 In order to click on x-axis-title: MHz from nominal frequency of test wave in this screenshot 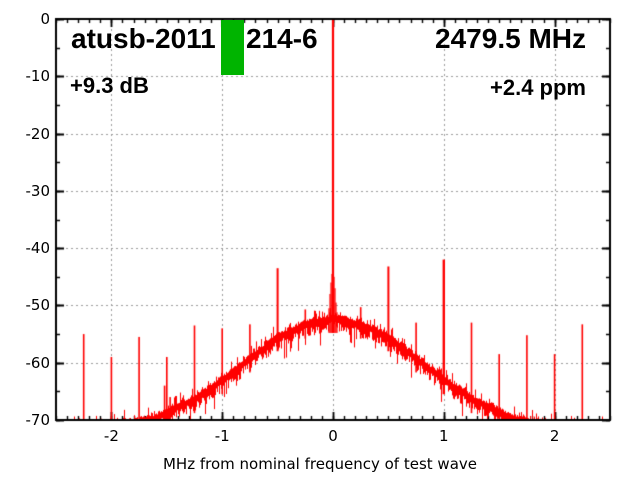, I will do `click(319, 464)`.